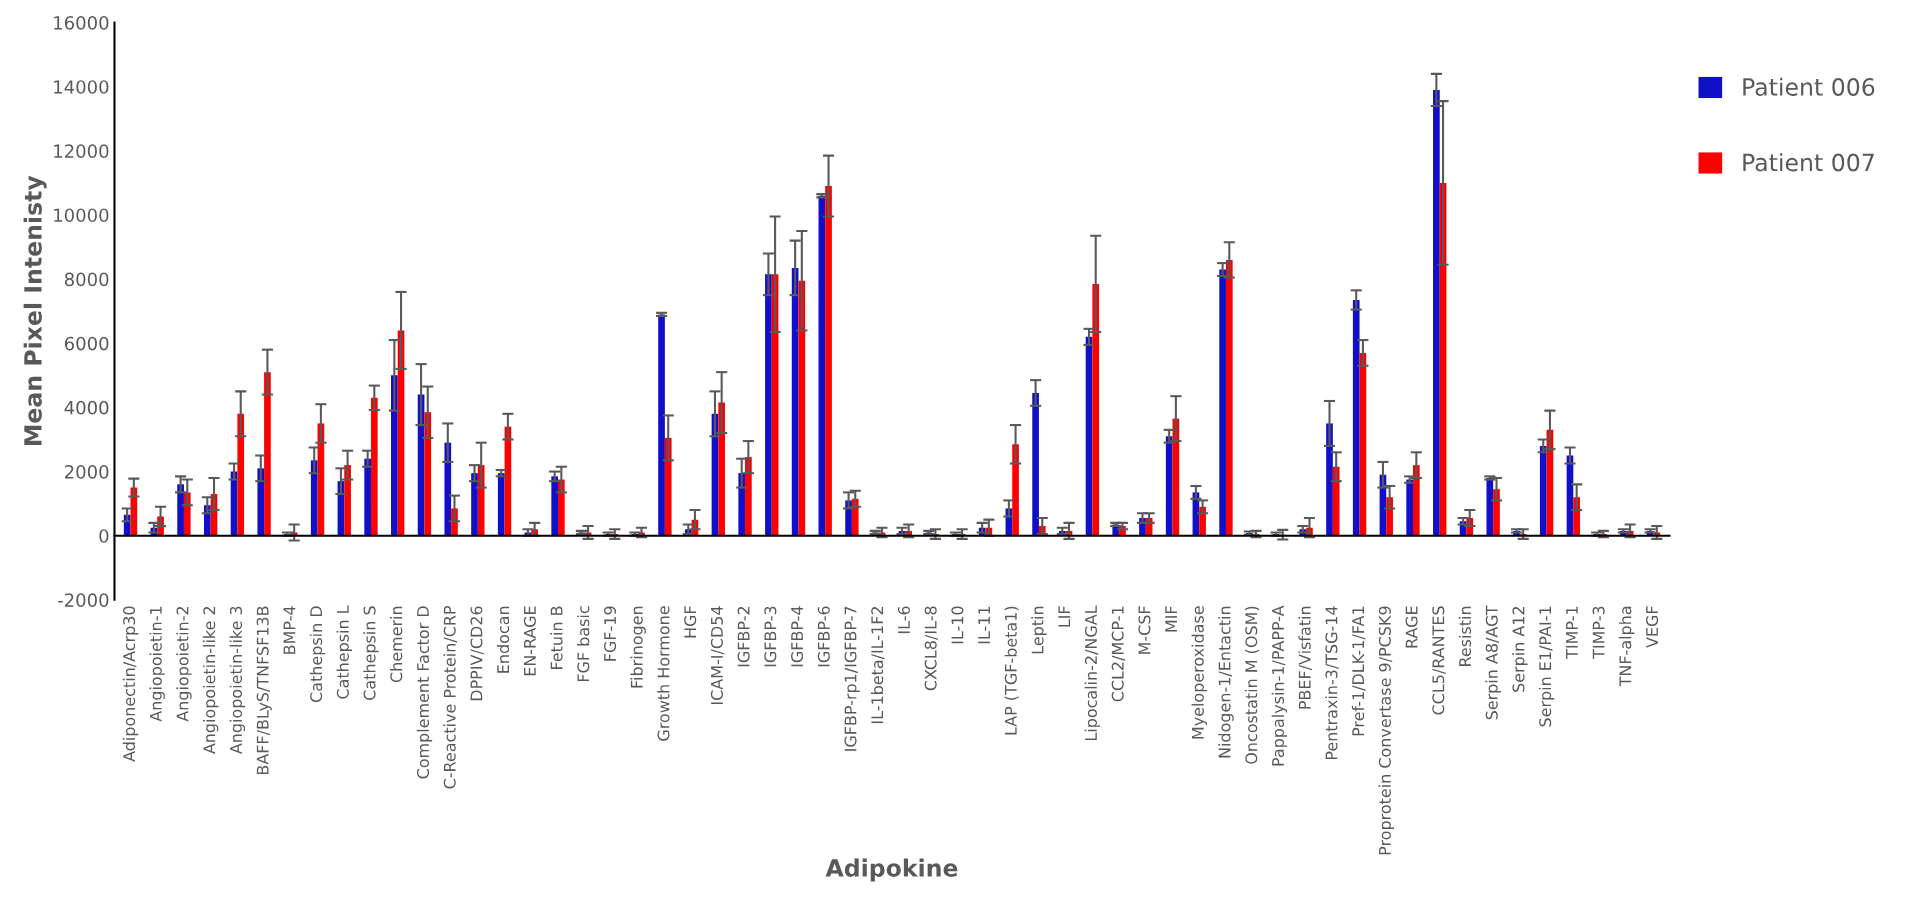 The width and height of the screenshot is (1908, 902). Describe the element at coordinates (1572, 632) in the screenshot. I see `x-tick-label: TIMP-1` at that location.